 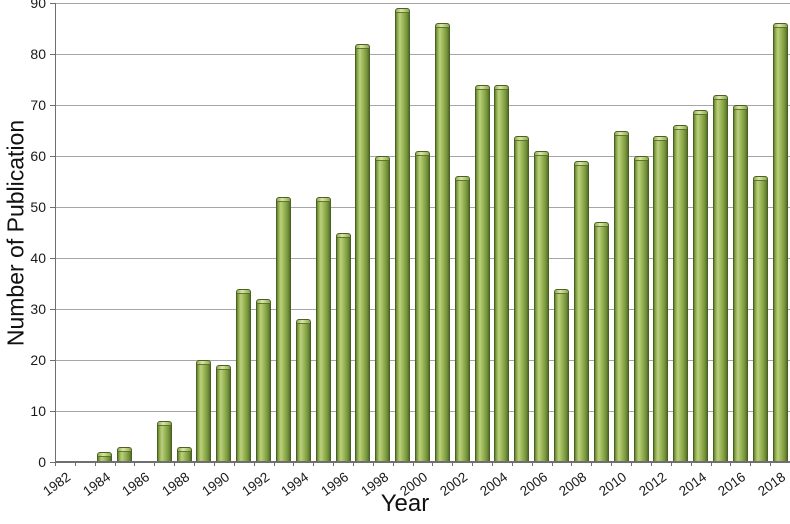 I want to click on y-axis-title: Number of Publication, so click(x=16, y=232).